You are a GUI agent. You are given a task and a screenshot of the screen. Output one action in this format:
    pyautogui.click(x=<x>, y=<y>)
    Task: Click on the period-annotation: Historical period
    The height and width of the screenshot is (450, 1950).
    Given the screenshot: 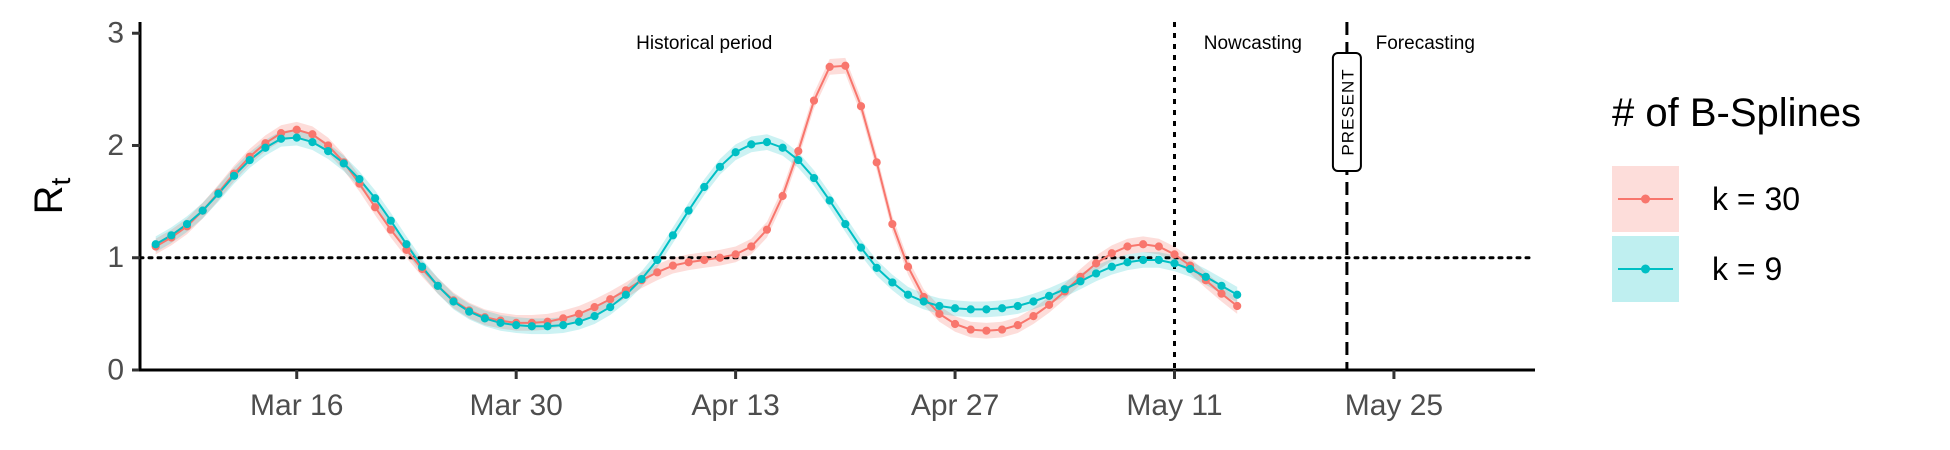 What is the action you would take?
    pyautogui.click(x=704, y=43)
    